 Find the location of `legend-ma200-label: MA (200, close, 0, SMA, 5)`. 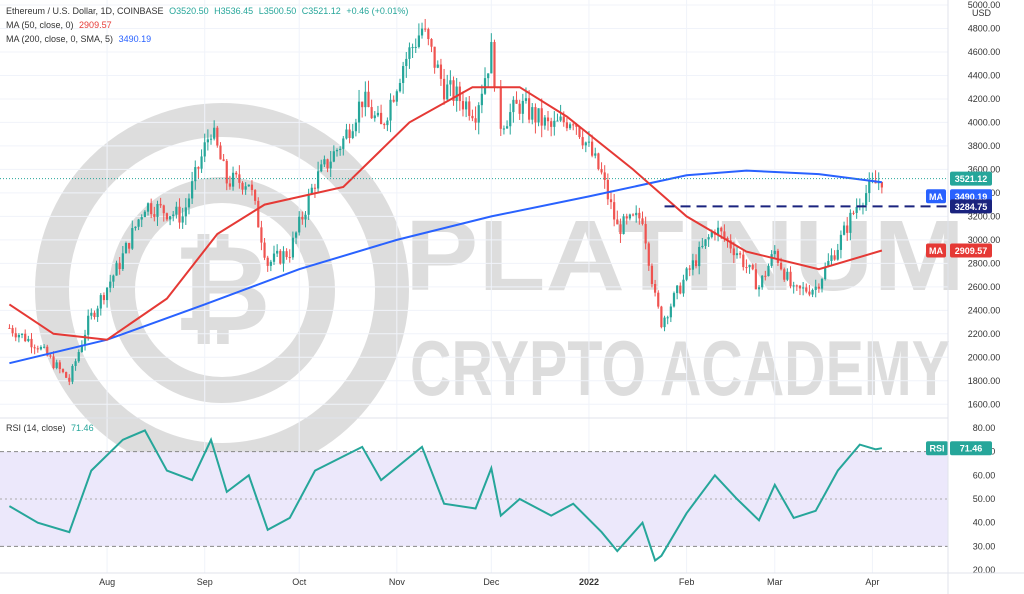

legend-ma200-label: MA (200, close, 0, SMA, 5) is located at coordinates (60, 39).